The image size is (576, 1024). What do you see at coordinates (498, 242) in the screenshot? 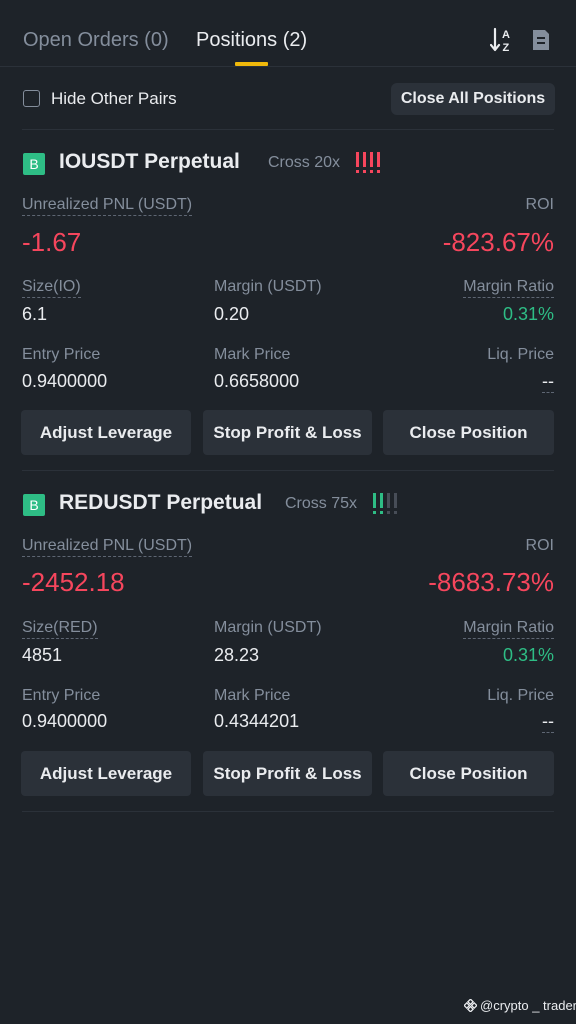
I see `roi-value: -823.67%` at bounding box center [498, 242].